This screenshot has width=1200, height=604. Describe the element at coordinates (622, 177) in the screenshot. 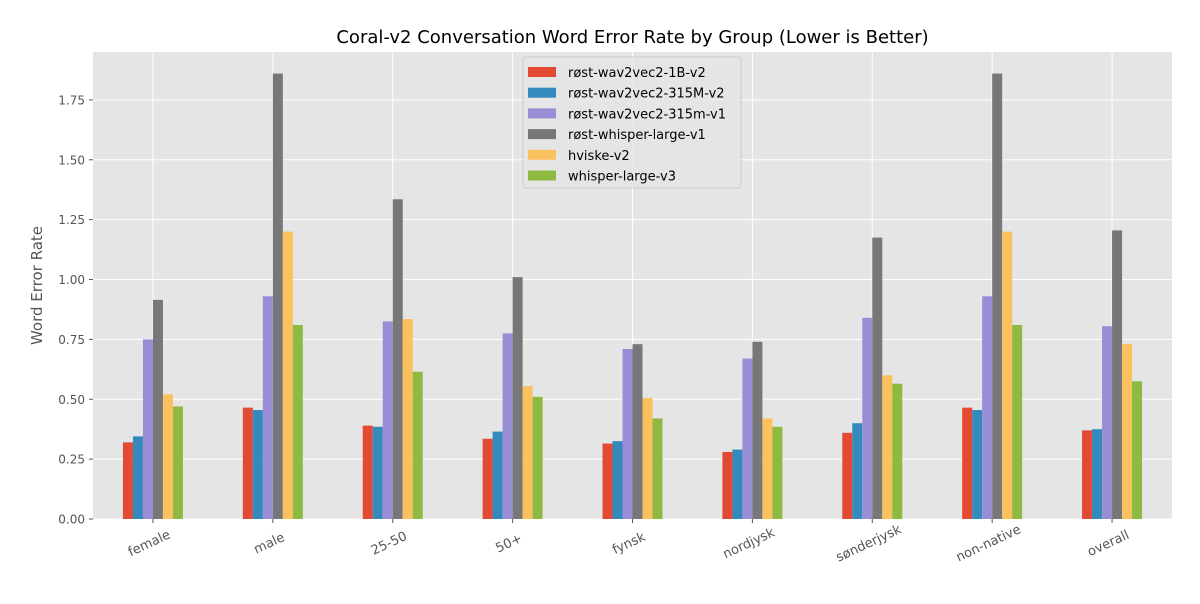

I see `legend-label-6: whisper-large-v3` at that location.